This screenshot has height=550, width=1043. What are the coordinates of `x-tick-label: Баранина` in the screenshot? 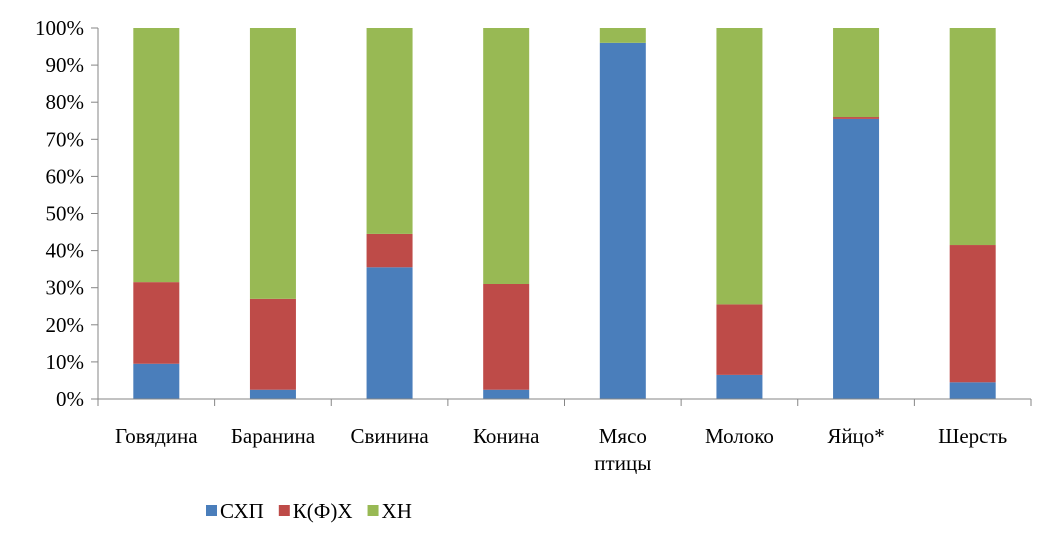 It's located at (273, 436).